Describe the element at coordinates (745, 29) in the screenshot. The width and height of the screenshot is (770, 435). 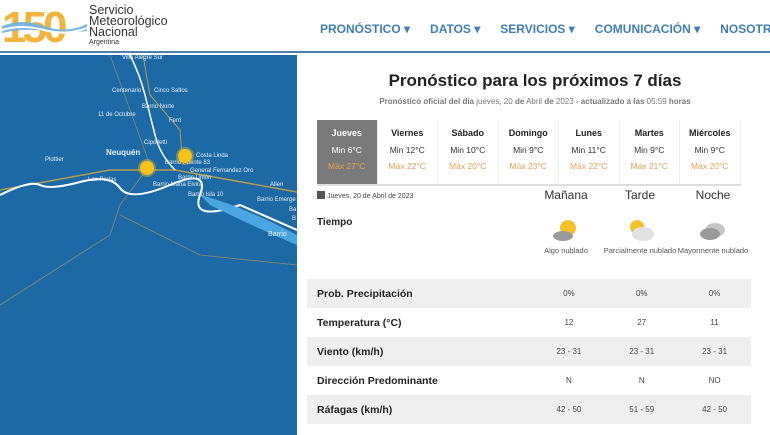
I see `nav-nosotros: NOSOTROS ▾` at that location.